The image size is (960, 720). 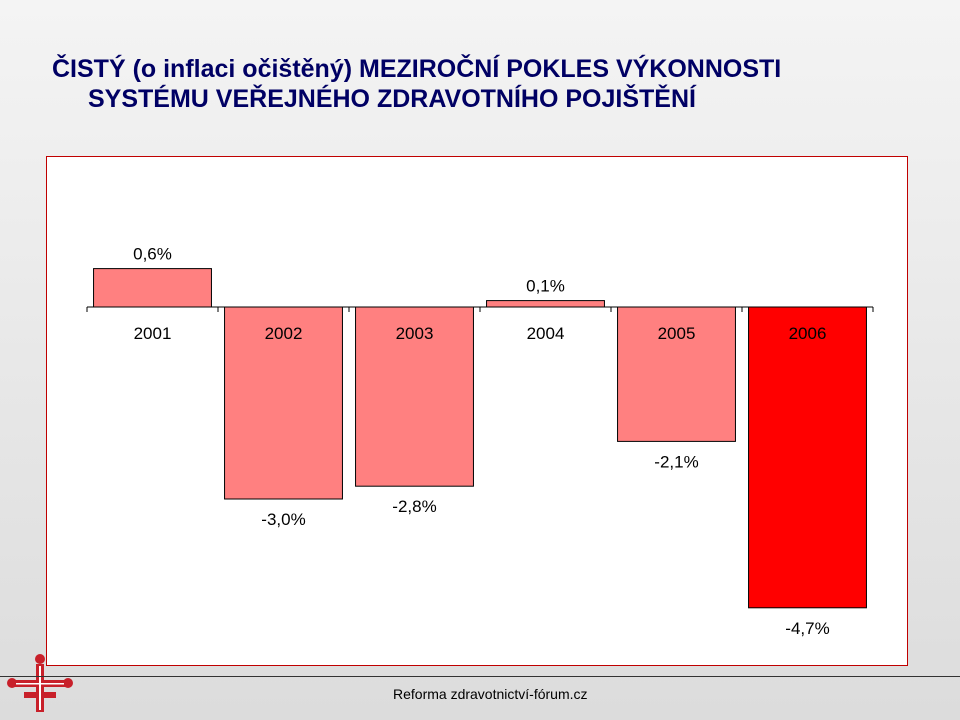 What do you see at coordinates (415, 333) in the screenshot?
I see `tick-label-2003: 2003` at bounding box center [415, 333].